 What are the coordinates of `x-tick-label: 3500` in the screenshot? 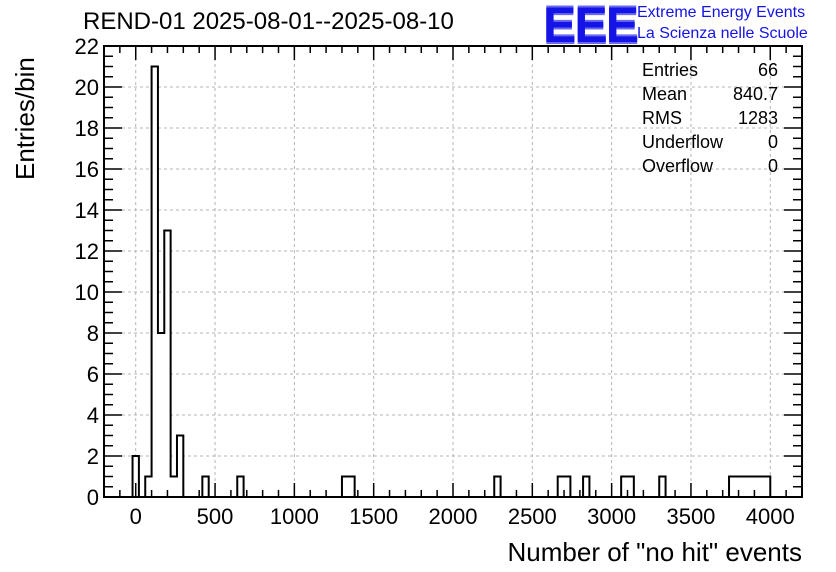 It's located at (690, 516).